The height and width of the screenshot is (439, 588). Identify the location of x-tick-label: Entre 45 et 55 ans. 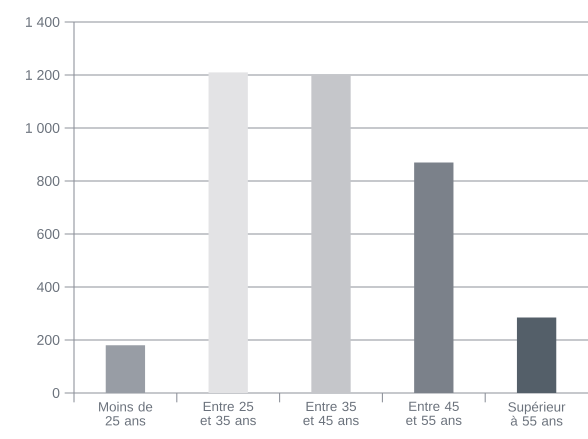
(434, 414).